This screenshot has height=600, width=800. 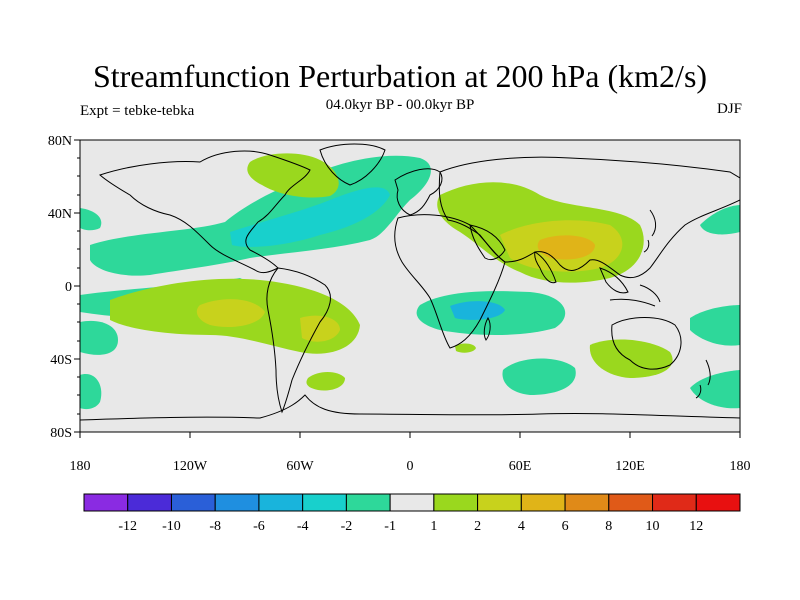 I want to click on lat-label-80s: 80S, so click(x=61, y=433).